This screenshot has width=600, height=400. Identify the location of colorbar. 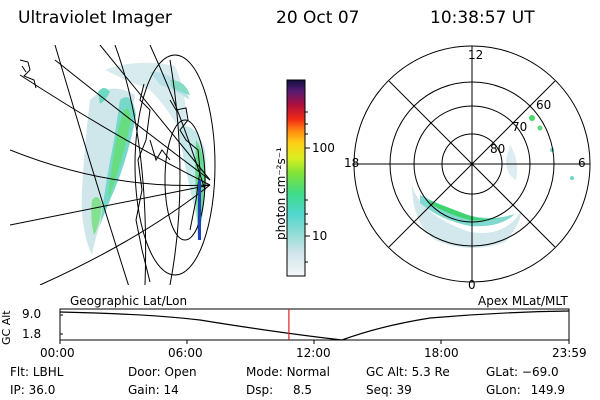
(298, 178).